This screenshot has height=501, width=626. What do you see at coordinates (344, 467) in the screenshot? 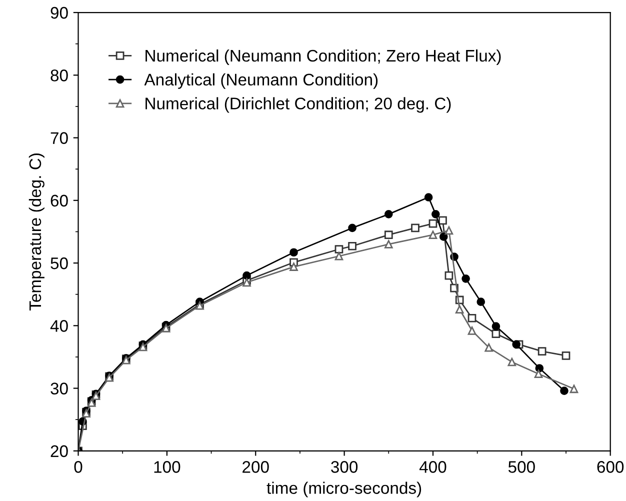
I see `x-tick-label: 300` at bounding box center [344, 467].